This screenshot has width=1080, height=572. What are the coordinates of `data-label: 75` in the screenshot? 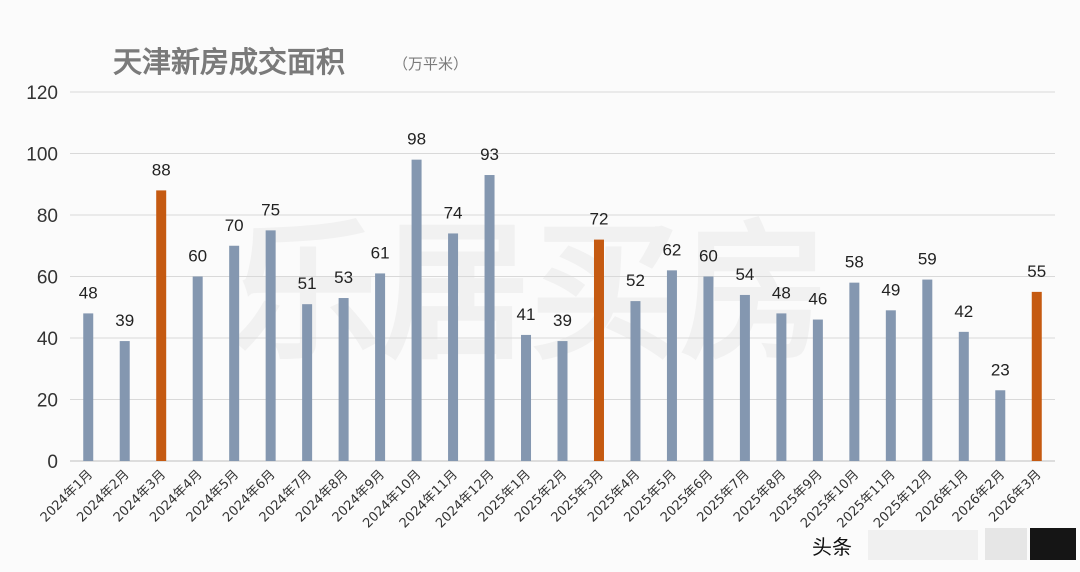 It's located at (270, 209).